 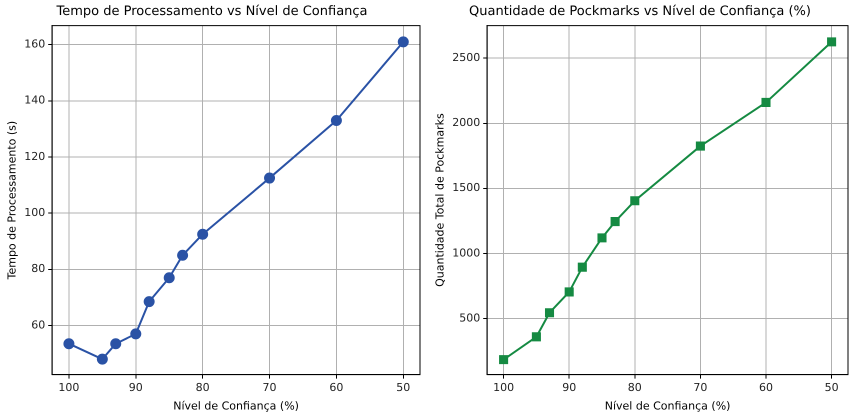 I want to click on y-tick-label: 500, so click(x=469, y=317).